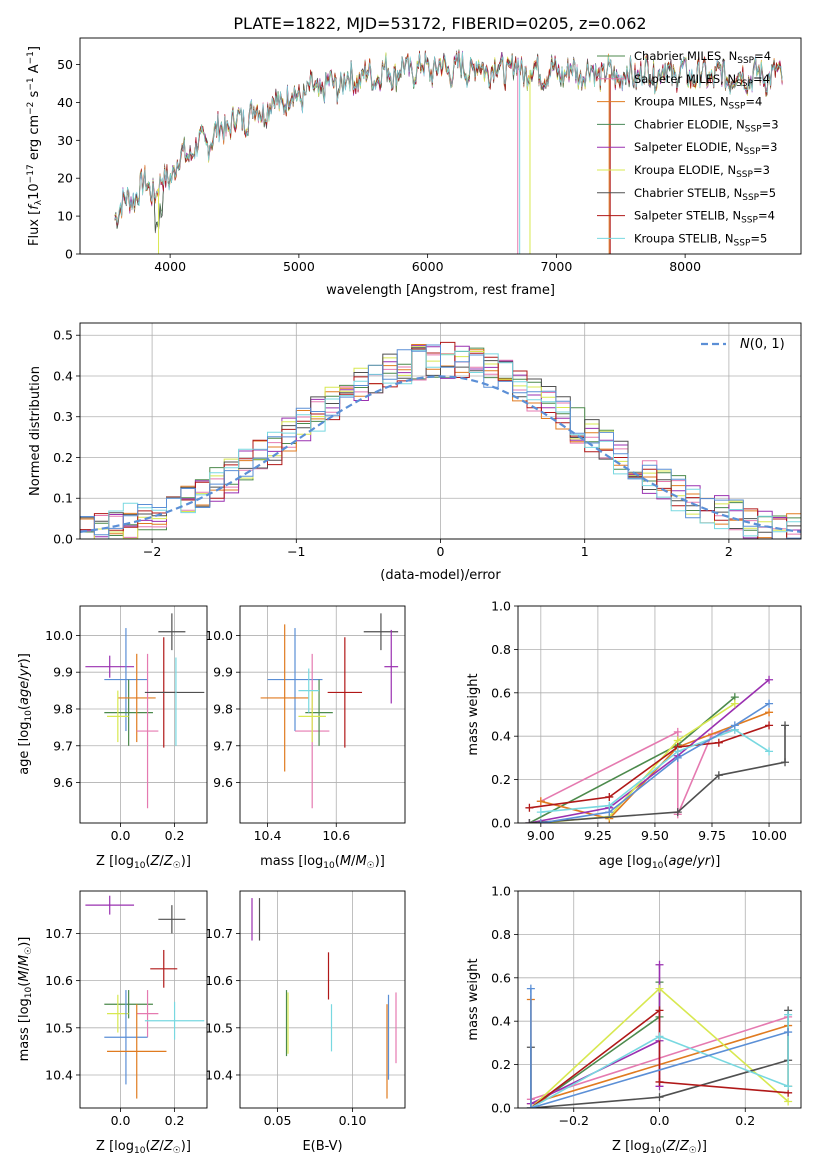 This screenshot has height=1170, width=819. I want to click on plot-area-mass-vs-Z, so click(145, 997).